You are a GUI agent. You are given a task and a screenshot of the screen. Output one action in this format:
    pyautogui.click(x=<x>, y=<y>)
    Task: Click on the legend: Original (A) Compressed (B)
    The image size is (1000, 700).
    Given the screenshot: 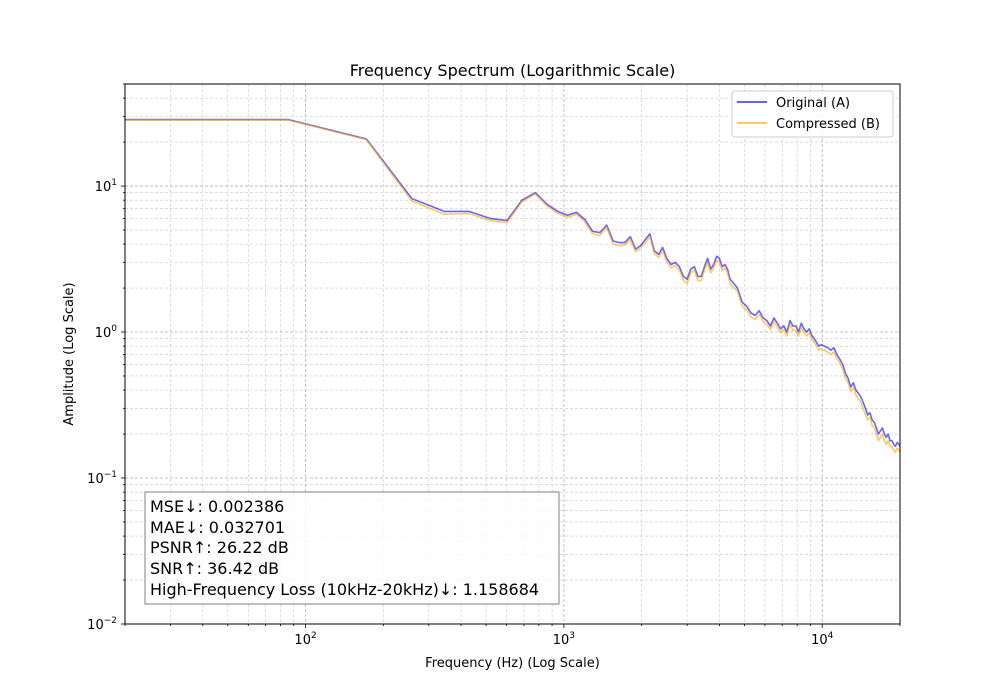 What is the action you would take?
    pyautogui.click(x=812, y=114)
    